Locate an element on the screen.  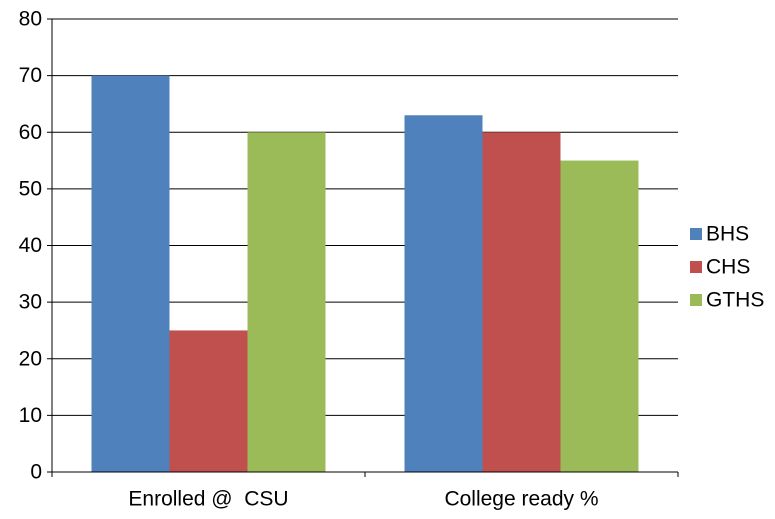
legend-label-gths: GTHS is located at coordinates (735, 300).